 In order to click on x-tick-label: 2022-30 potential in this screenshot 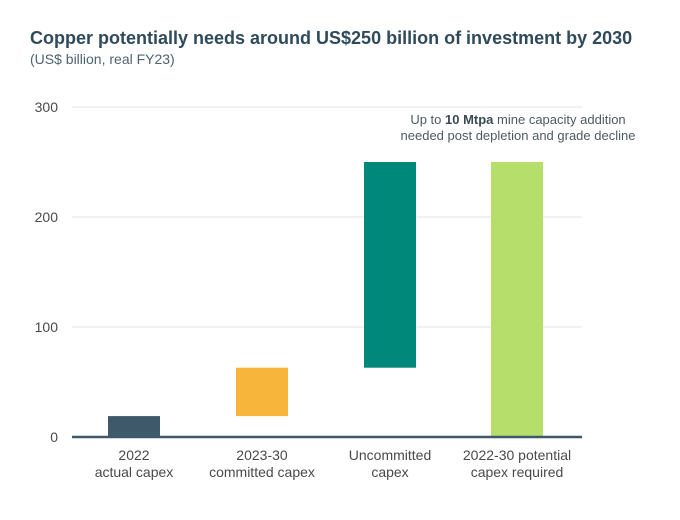, I will do `click(517, 455)`.